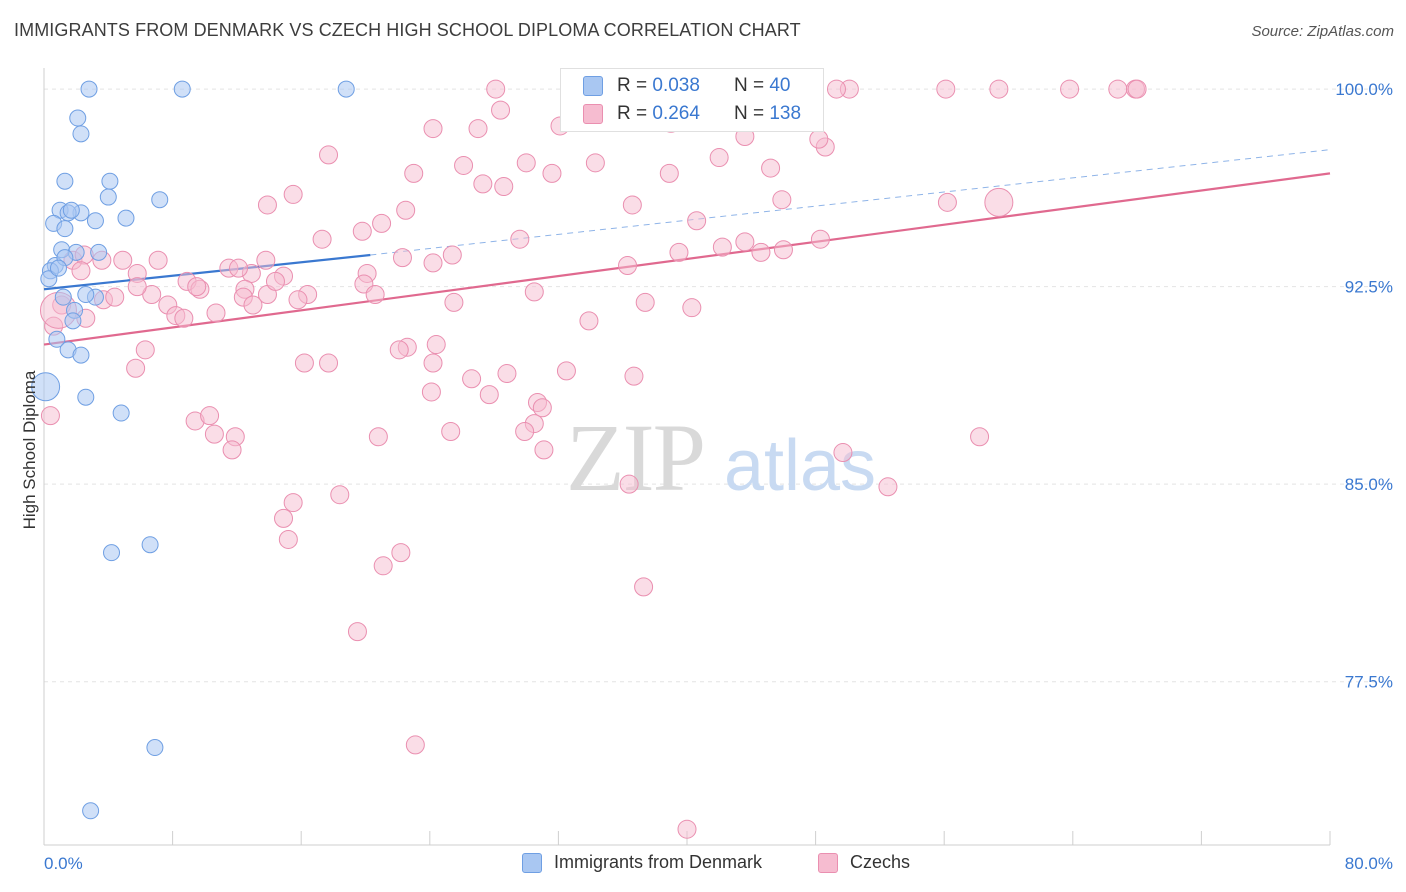  What do you see at coordinates (676, 113) in the screenshot?
I see `r-value-czech: 0.264` at bounding box center [676, 113].